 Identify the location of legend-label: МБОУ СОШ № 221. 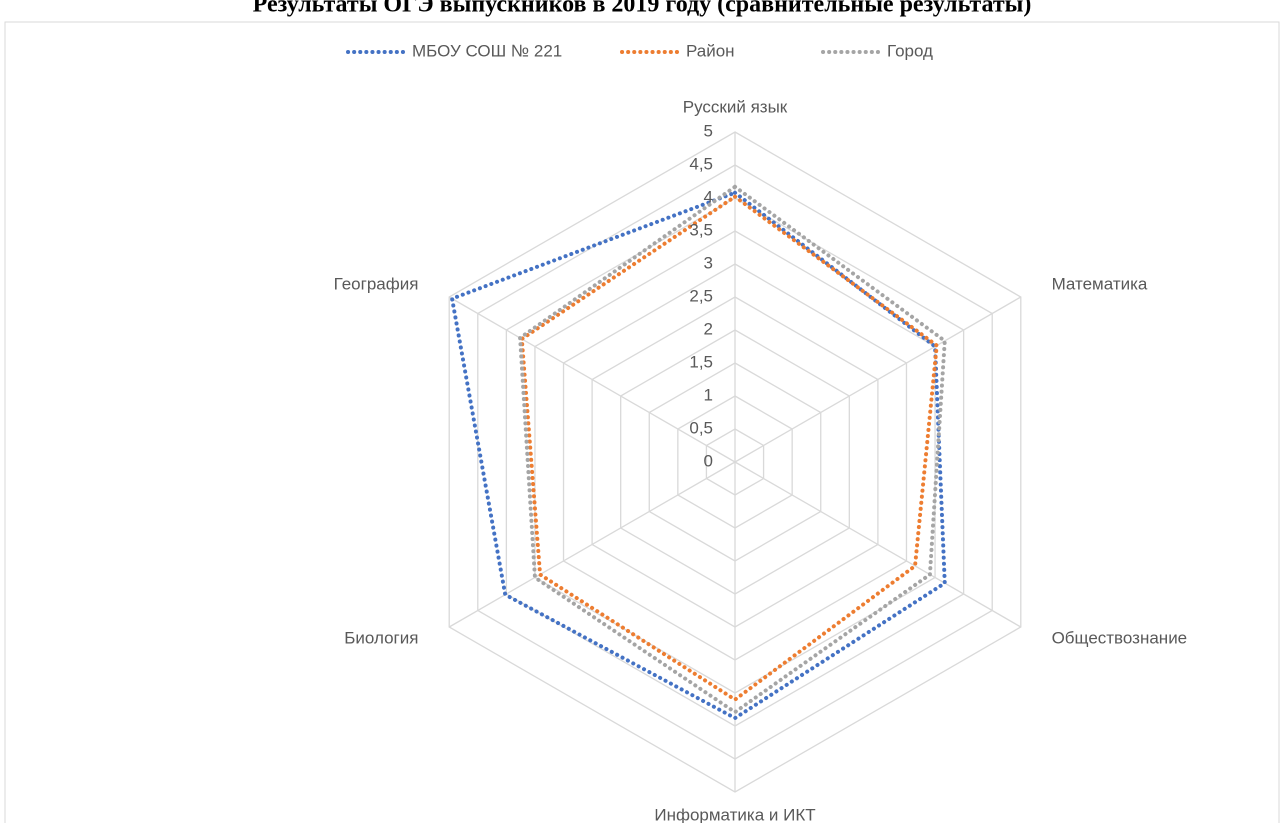
(487, 50).